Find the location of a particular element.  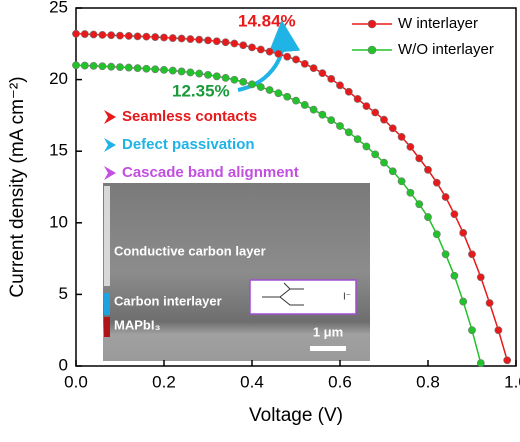

x-axis-label: Voltage (V) is located at coordinates (296, 415).